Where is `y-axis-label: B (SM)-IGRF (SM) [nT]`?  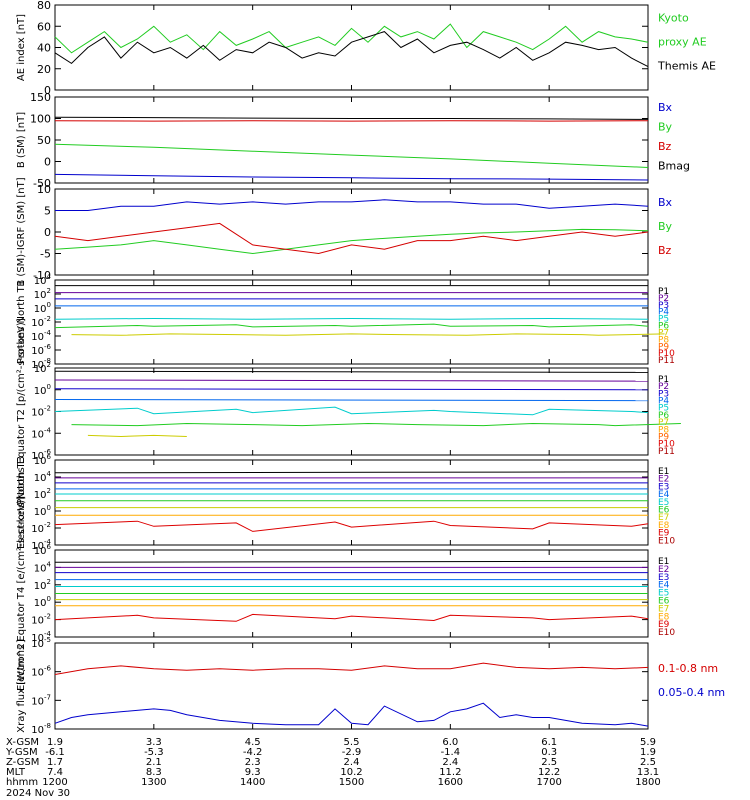 y-axis-label: B (SM)-IGRF (SM) [nT] is located at coordinates (21, 231).